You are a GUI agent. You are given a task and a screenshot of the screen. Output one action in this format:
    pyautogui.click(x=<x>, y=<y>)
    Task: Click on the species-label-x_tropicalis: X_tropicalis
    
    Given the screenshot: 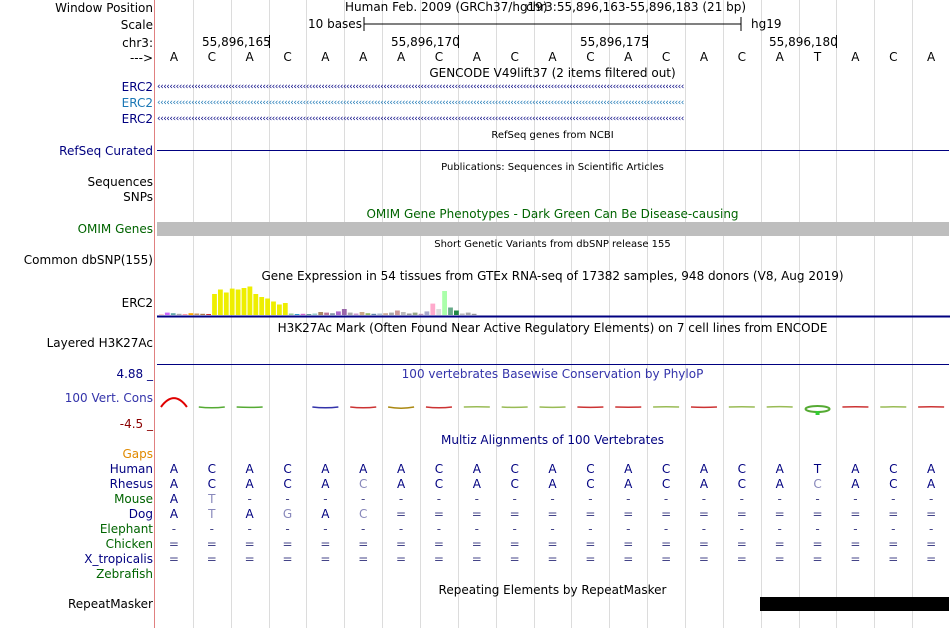 What is the action you would take?
    pyautogui.click(x=118, y=559)
    